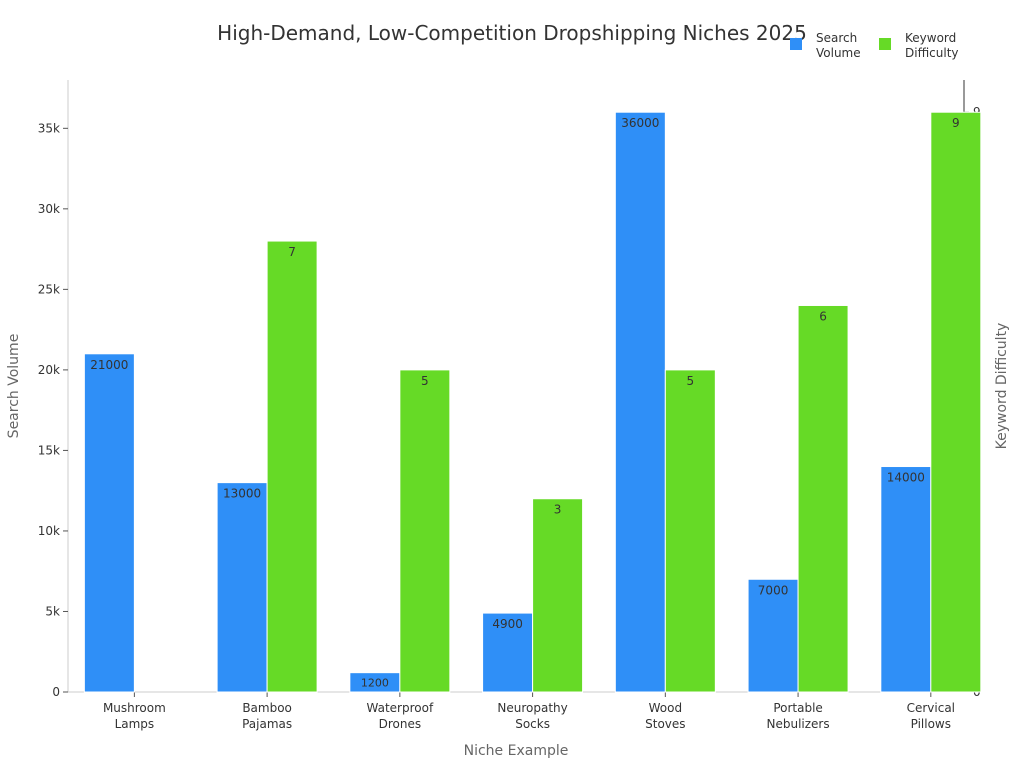  Describe the element at coordinates (267, 716) in the screenshot. I see `x-tick-label: Bamboo Pajamas` at that location.